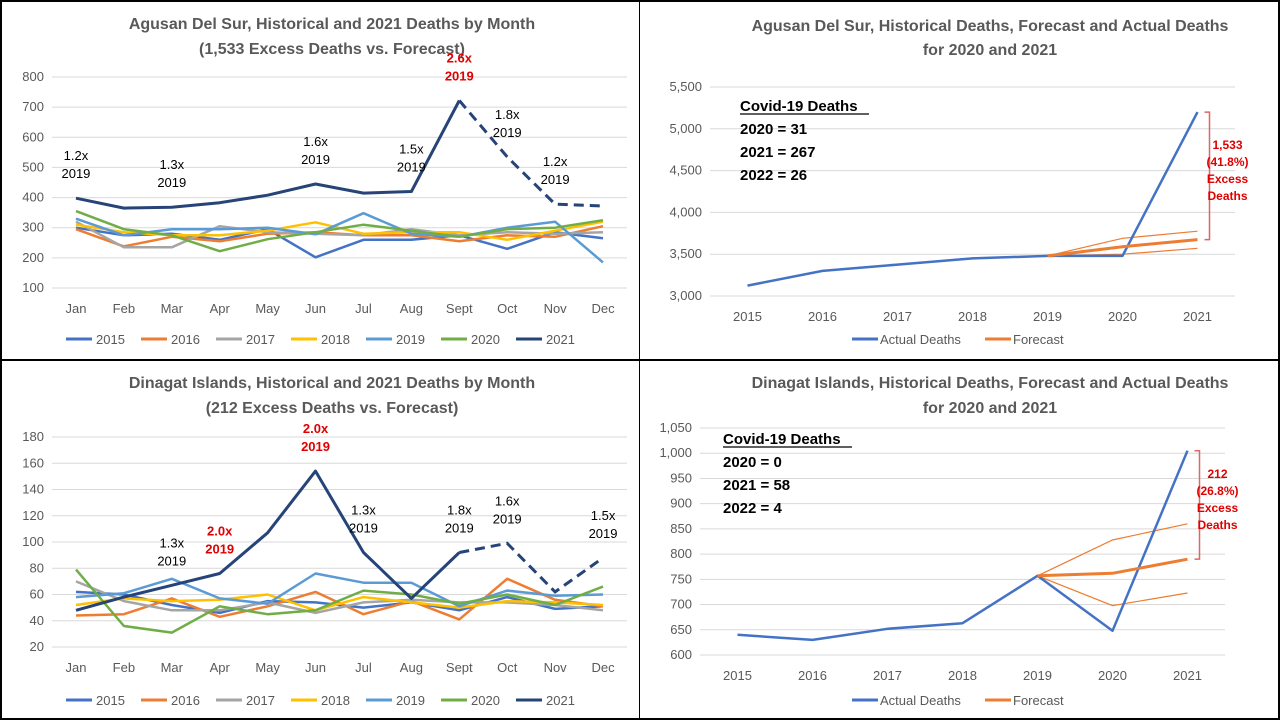 This screenshot has width=1280, height=721. I want to click on y-tick-label: 20, so click(37, 646).